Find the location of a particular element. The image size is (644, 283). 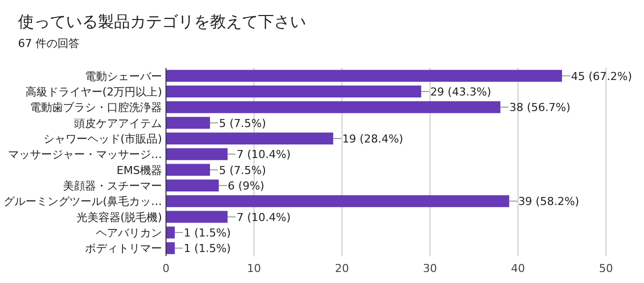

x-tick-label: 0 is located at coordinates (166, 268).